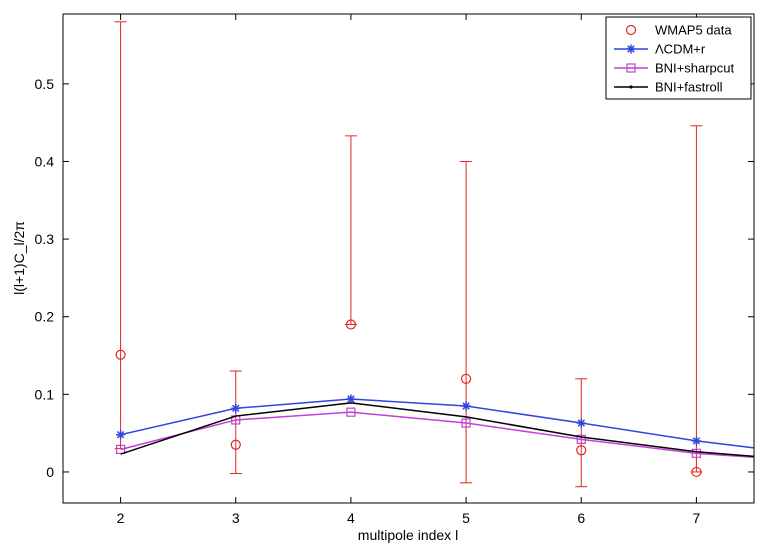  What do you see at coordinates (680, 49) in the screenshot?
I see `legend-label: ΛCDM+r` at bounding box center [680, 49].